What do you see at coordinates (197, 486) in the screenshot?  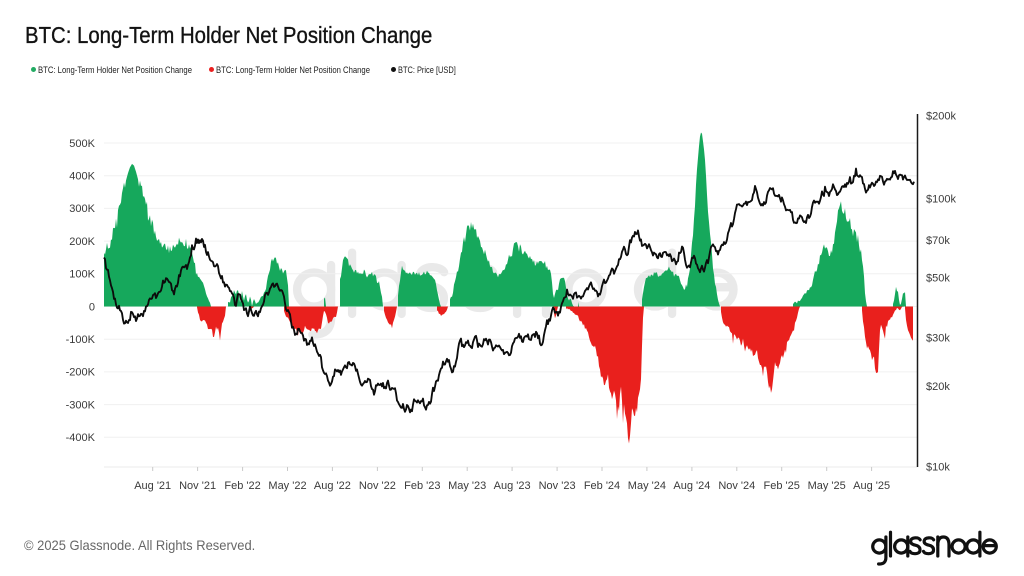 I see `svg-text: Nov '21` at bounding box center [197, 486].